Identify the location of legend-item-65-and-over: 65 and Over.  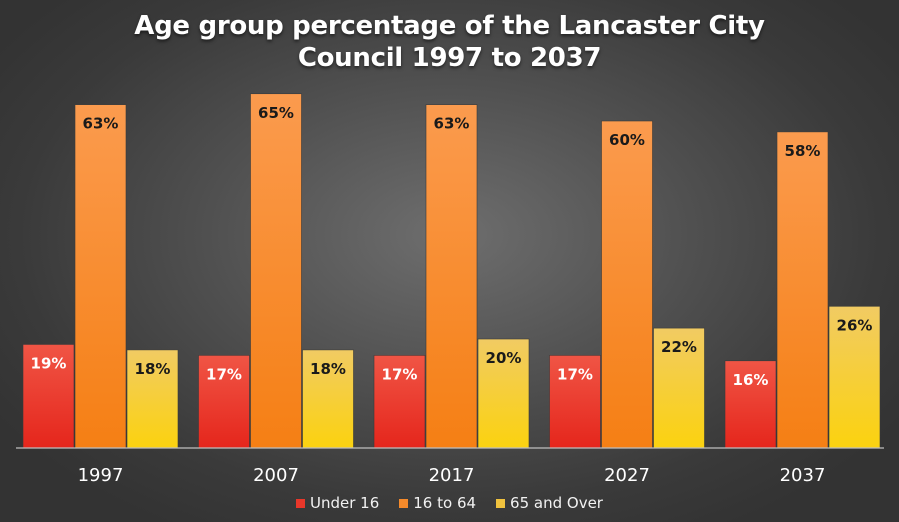
(549, 503).